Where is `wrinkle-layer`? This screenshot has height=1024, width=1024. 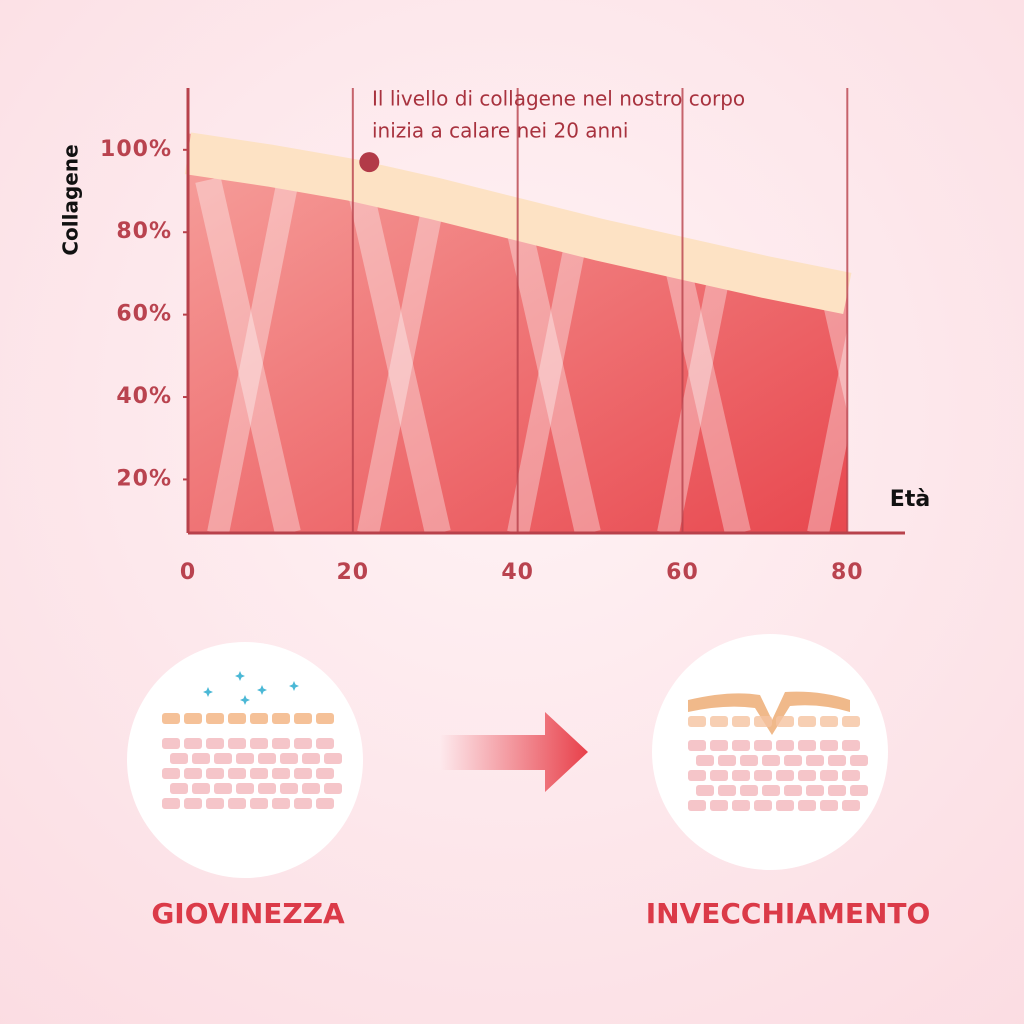 wrinkle-layer is located at coordinates (769, 713).